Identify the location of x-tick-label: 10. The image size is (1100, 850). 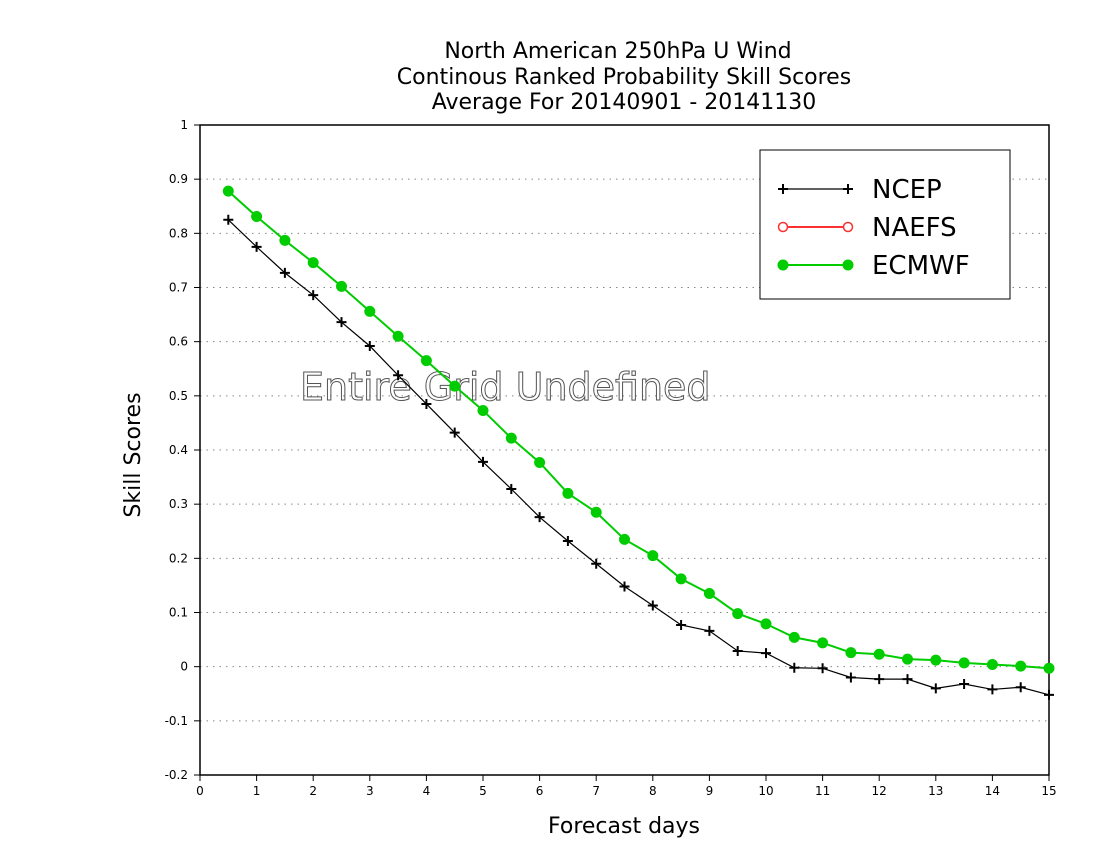
(765, 791).